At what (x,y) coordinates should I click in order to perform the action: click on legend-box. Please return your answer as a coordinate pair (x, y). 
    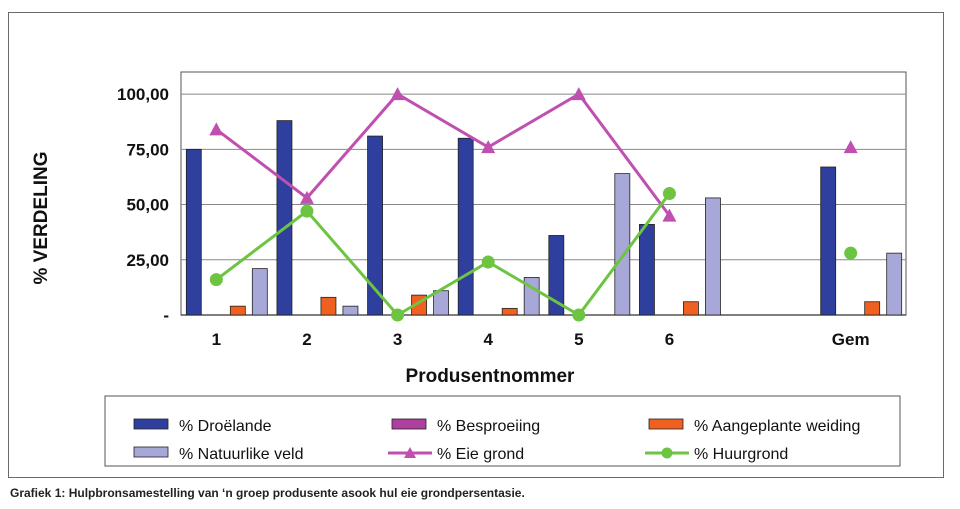
    Looking at the image, I should click on (502, 431).